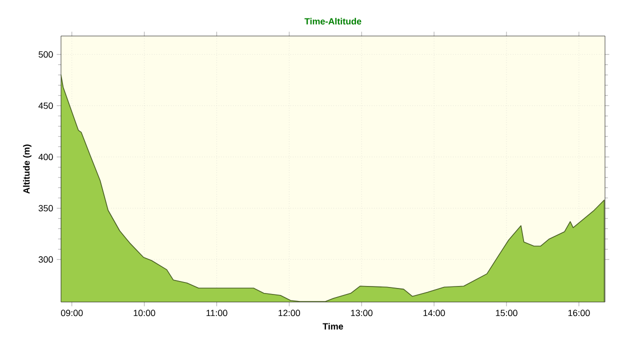 The height and width of the screenshot is (350, 640). I want to click on x-tick-label: 14:00, so click(434, 313).